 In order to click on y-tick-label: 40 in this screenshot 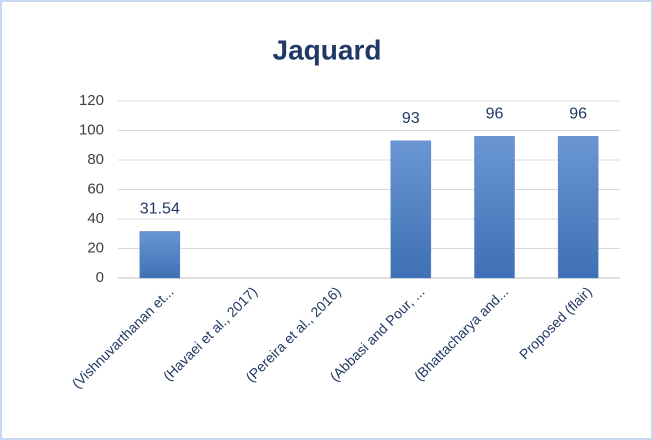, I will do `click(95, 218)`.